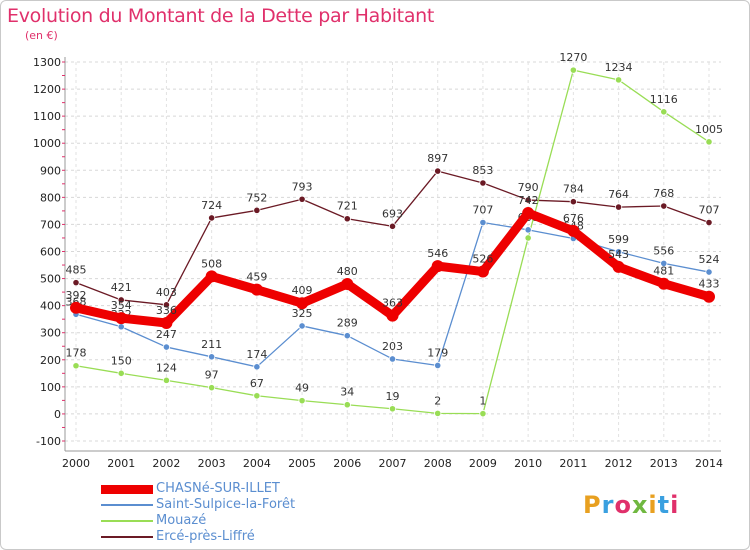 This screenshot has height=550, width=750. I want to click on y-tick-label: 300, so click(50, 333).